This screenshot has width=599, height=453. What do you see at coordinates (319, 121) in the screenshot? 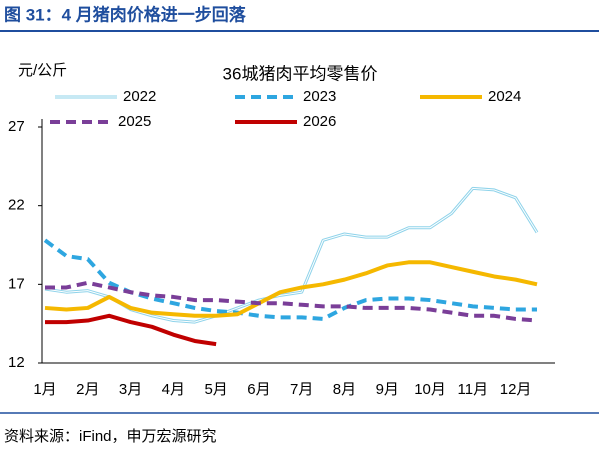
I see `legend-label: 2026` at bounding box center [319, 121].